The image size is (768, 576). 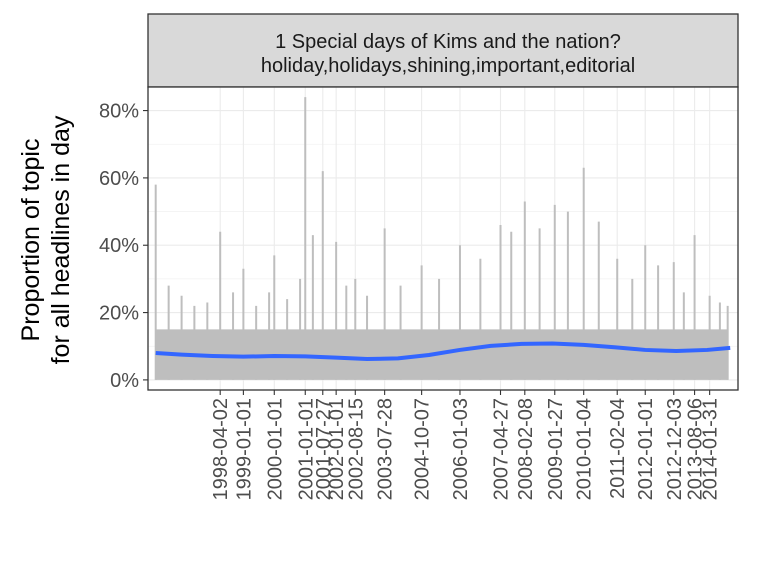 What do you see at coordinates (423, 449) in the screenshot?
I see `x-tick-label: 2004-10-07` at bounding box center [423, 449].